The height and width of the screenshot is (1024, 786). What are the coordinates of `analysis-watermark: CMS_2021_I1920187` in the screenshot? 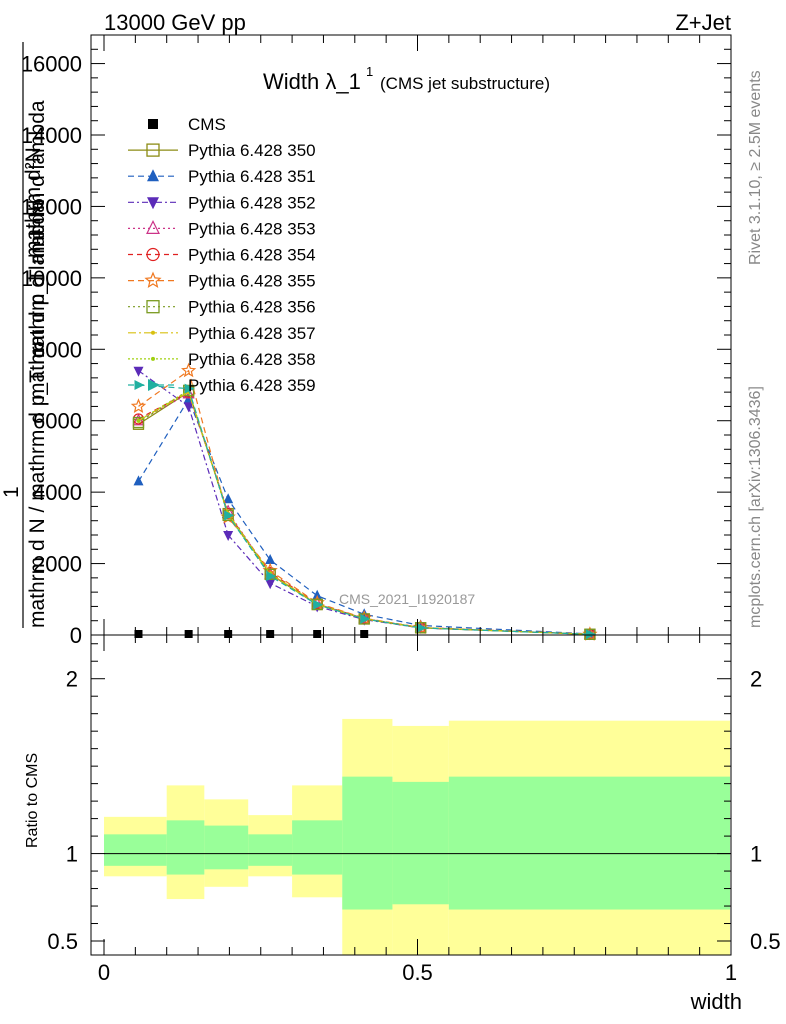 It's located at (407, 599).